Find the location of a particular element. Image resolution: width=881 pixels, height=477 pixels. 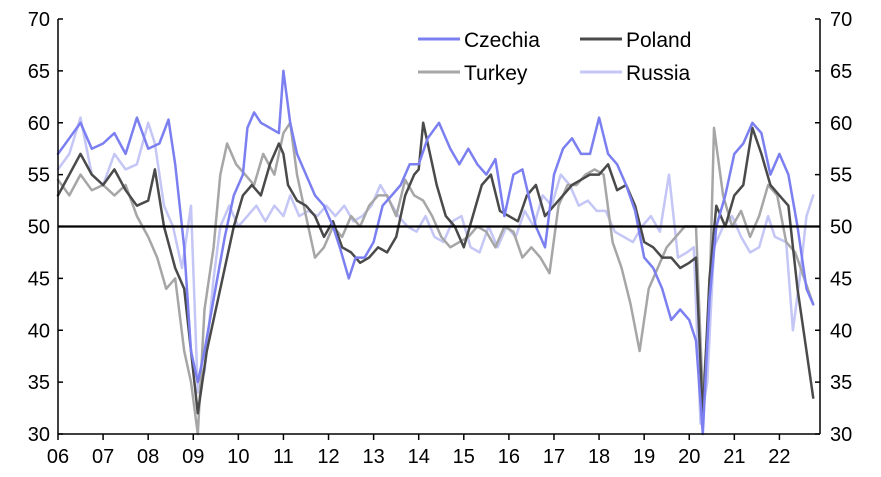

x-tick-label: 11 is located at coordinates (283, 457).